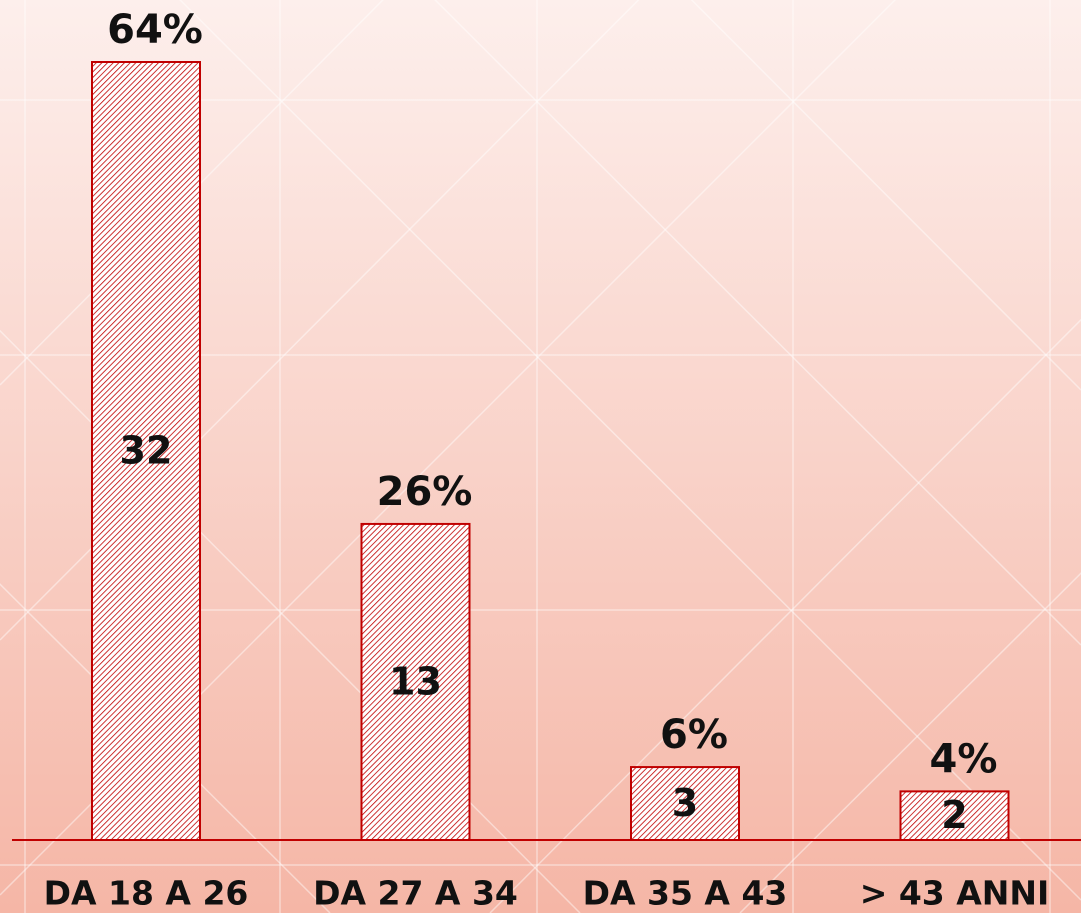 The image size is (1081, 913). I want to click on x-tick-label: > 43 ANNI, so click(955, 893).